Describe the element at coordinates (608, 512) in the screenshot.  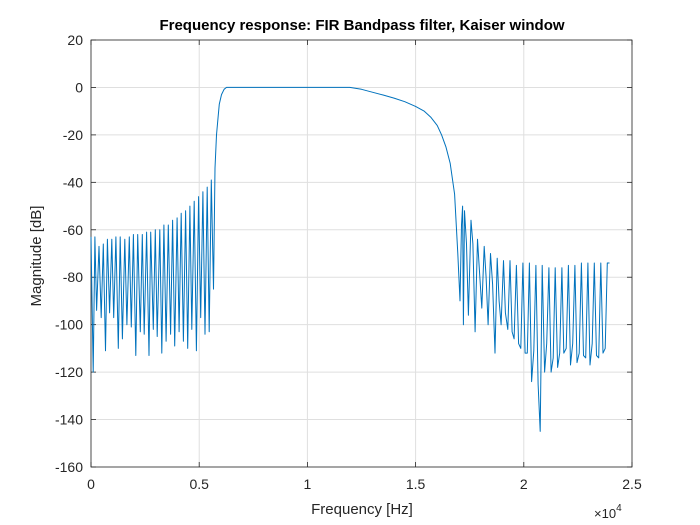
I see `x-axis-exponent: ×10⁴` at that location.